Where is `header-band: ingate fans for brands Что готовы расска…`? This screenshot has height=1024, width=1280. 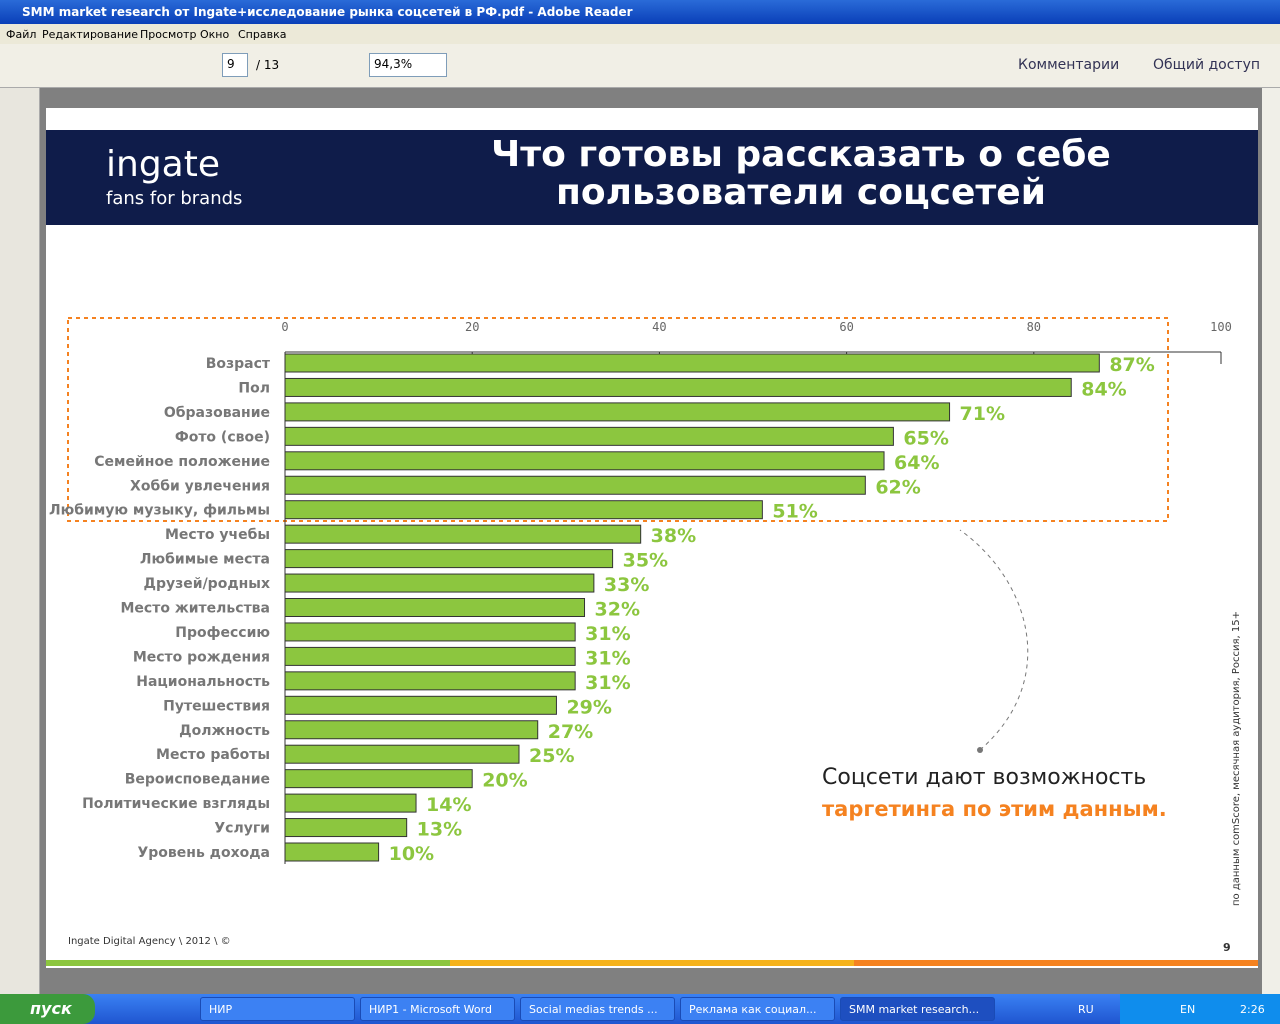 header-band: ingate fans for brands Что готовы расска… is located at coordinates (652, 177).